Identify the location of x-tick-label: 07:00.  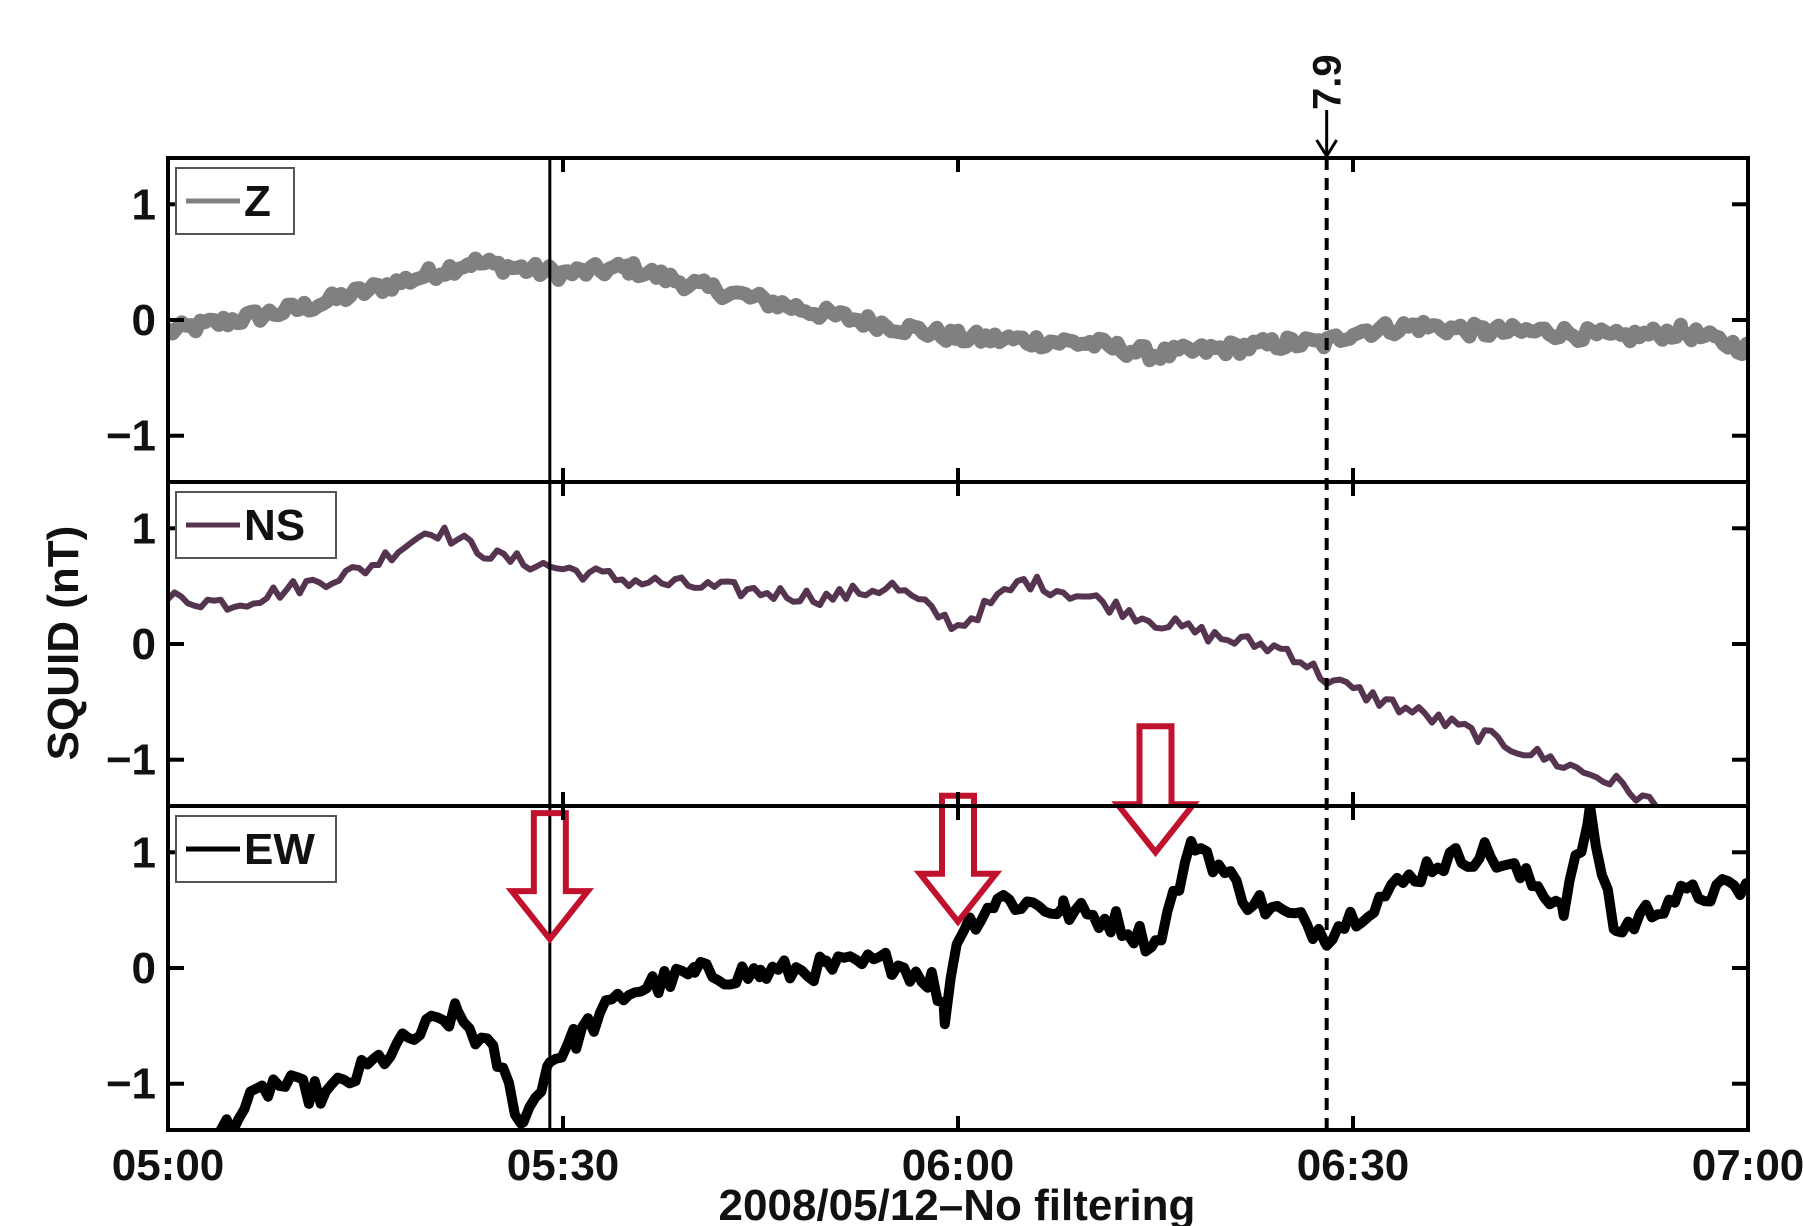
(1747, 1165).